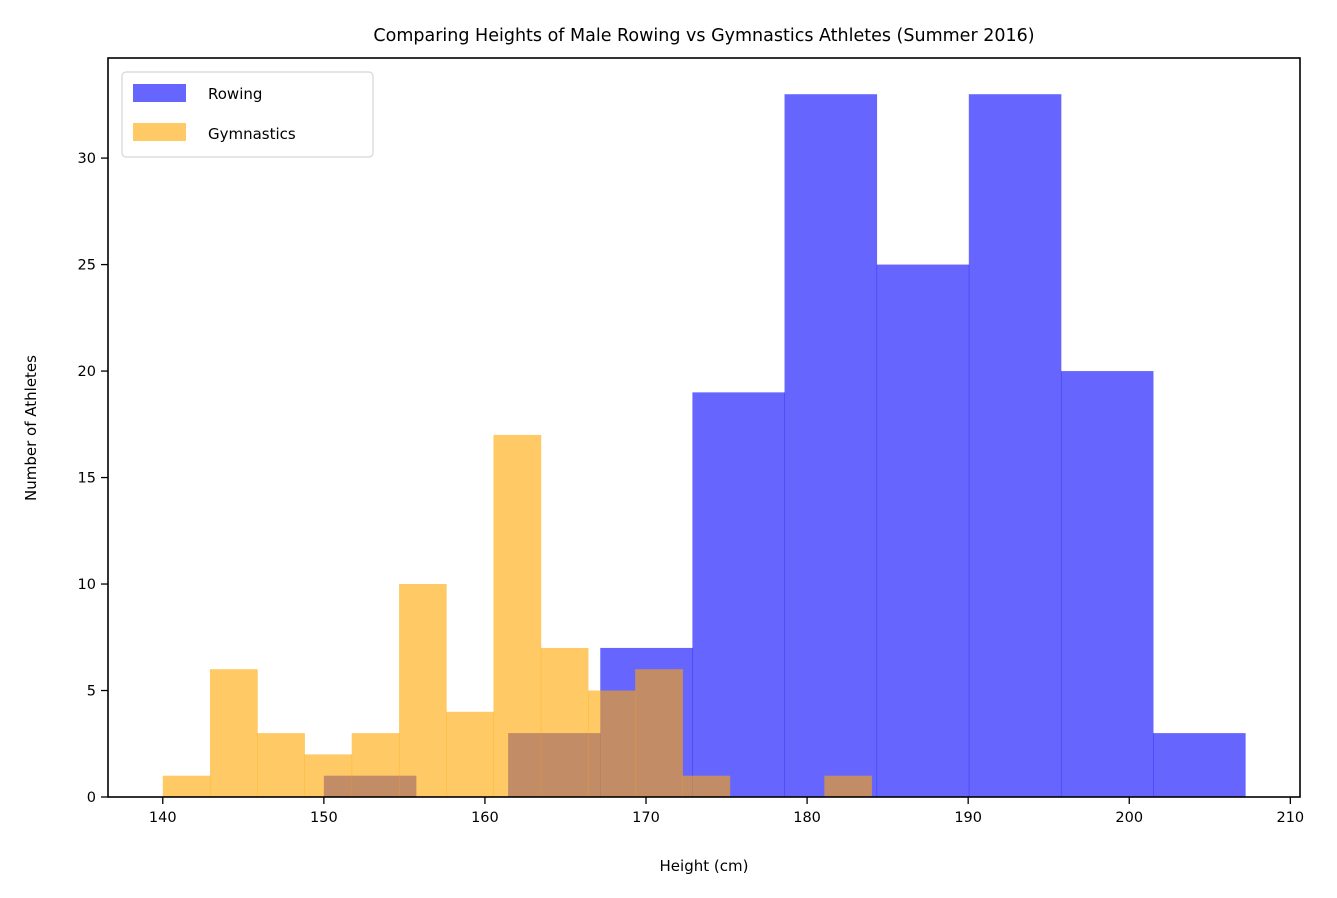  I want to click on x-tick-label-150: 150, so click(324, 818).